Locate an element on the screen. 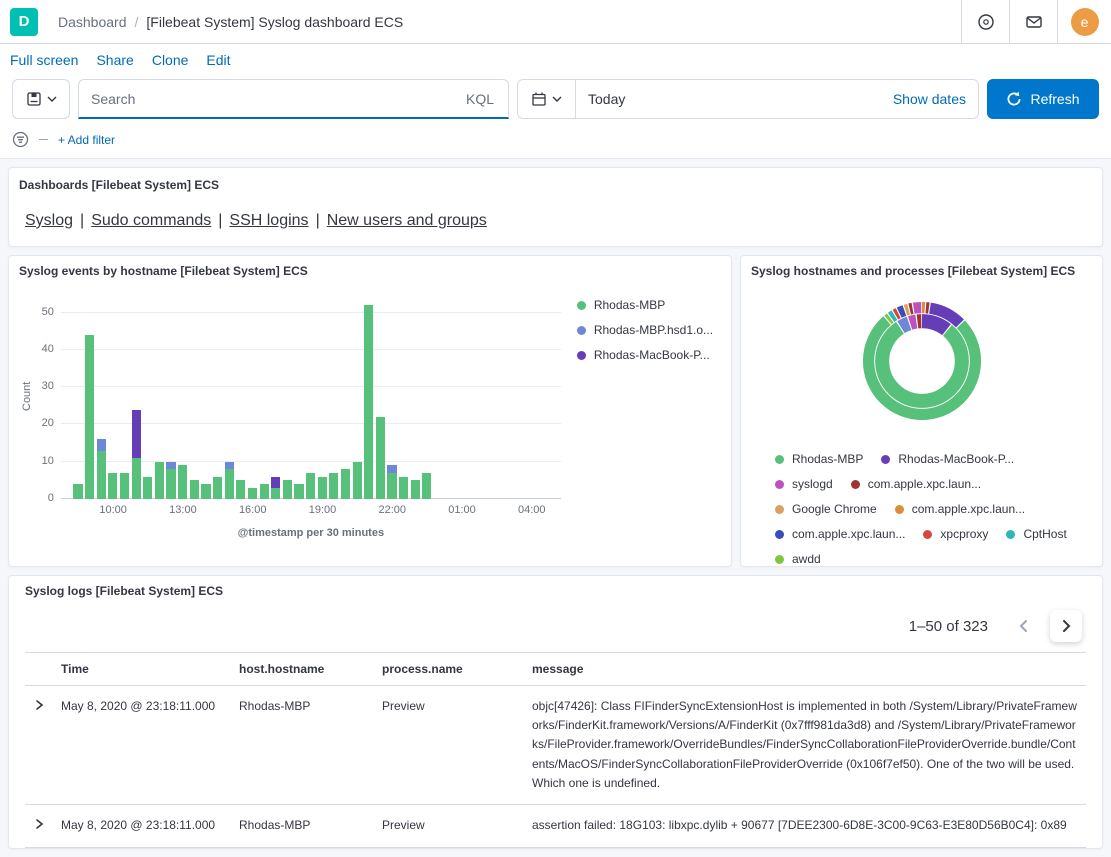  chevron-right-icon is located at coordinates (1066, 626).